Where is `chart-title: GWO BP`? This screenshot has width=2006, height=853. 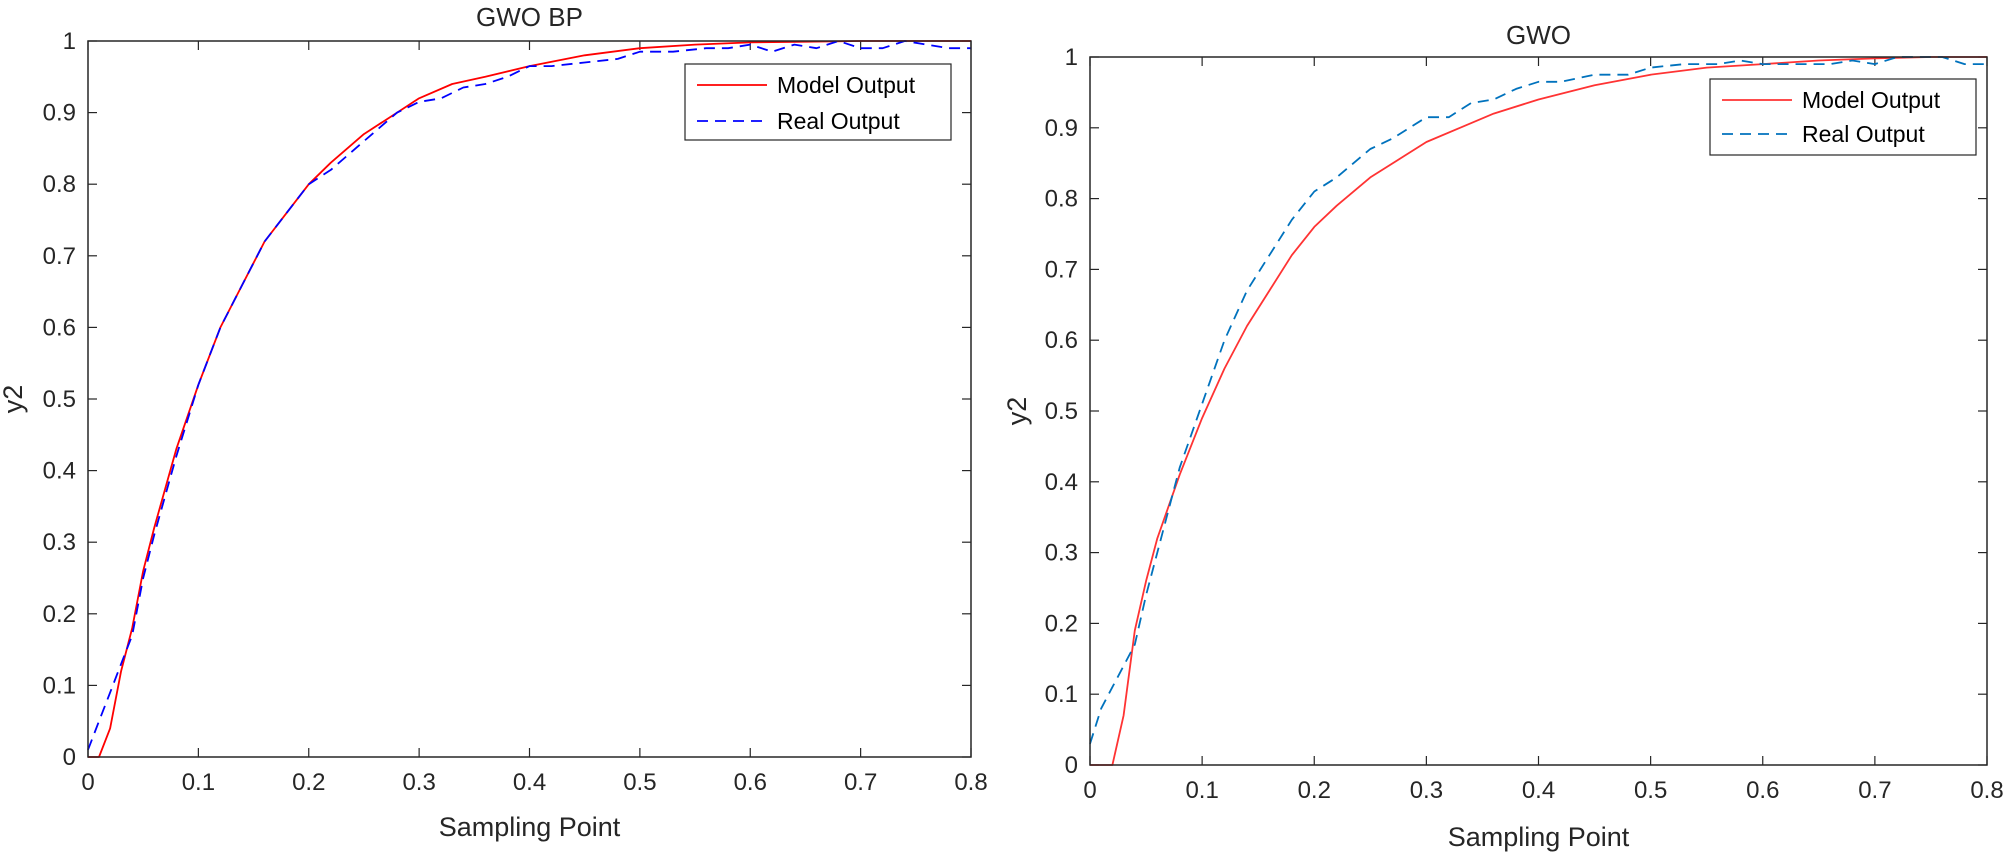 chart-title: GWO BP is located at coordinates (529, 17).